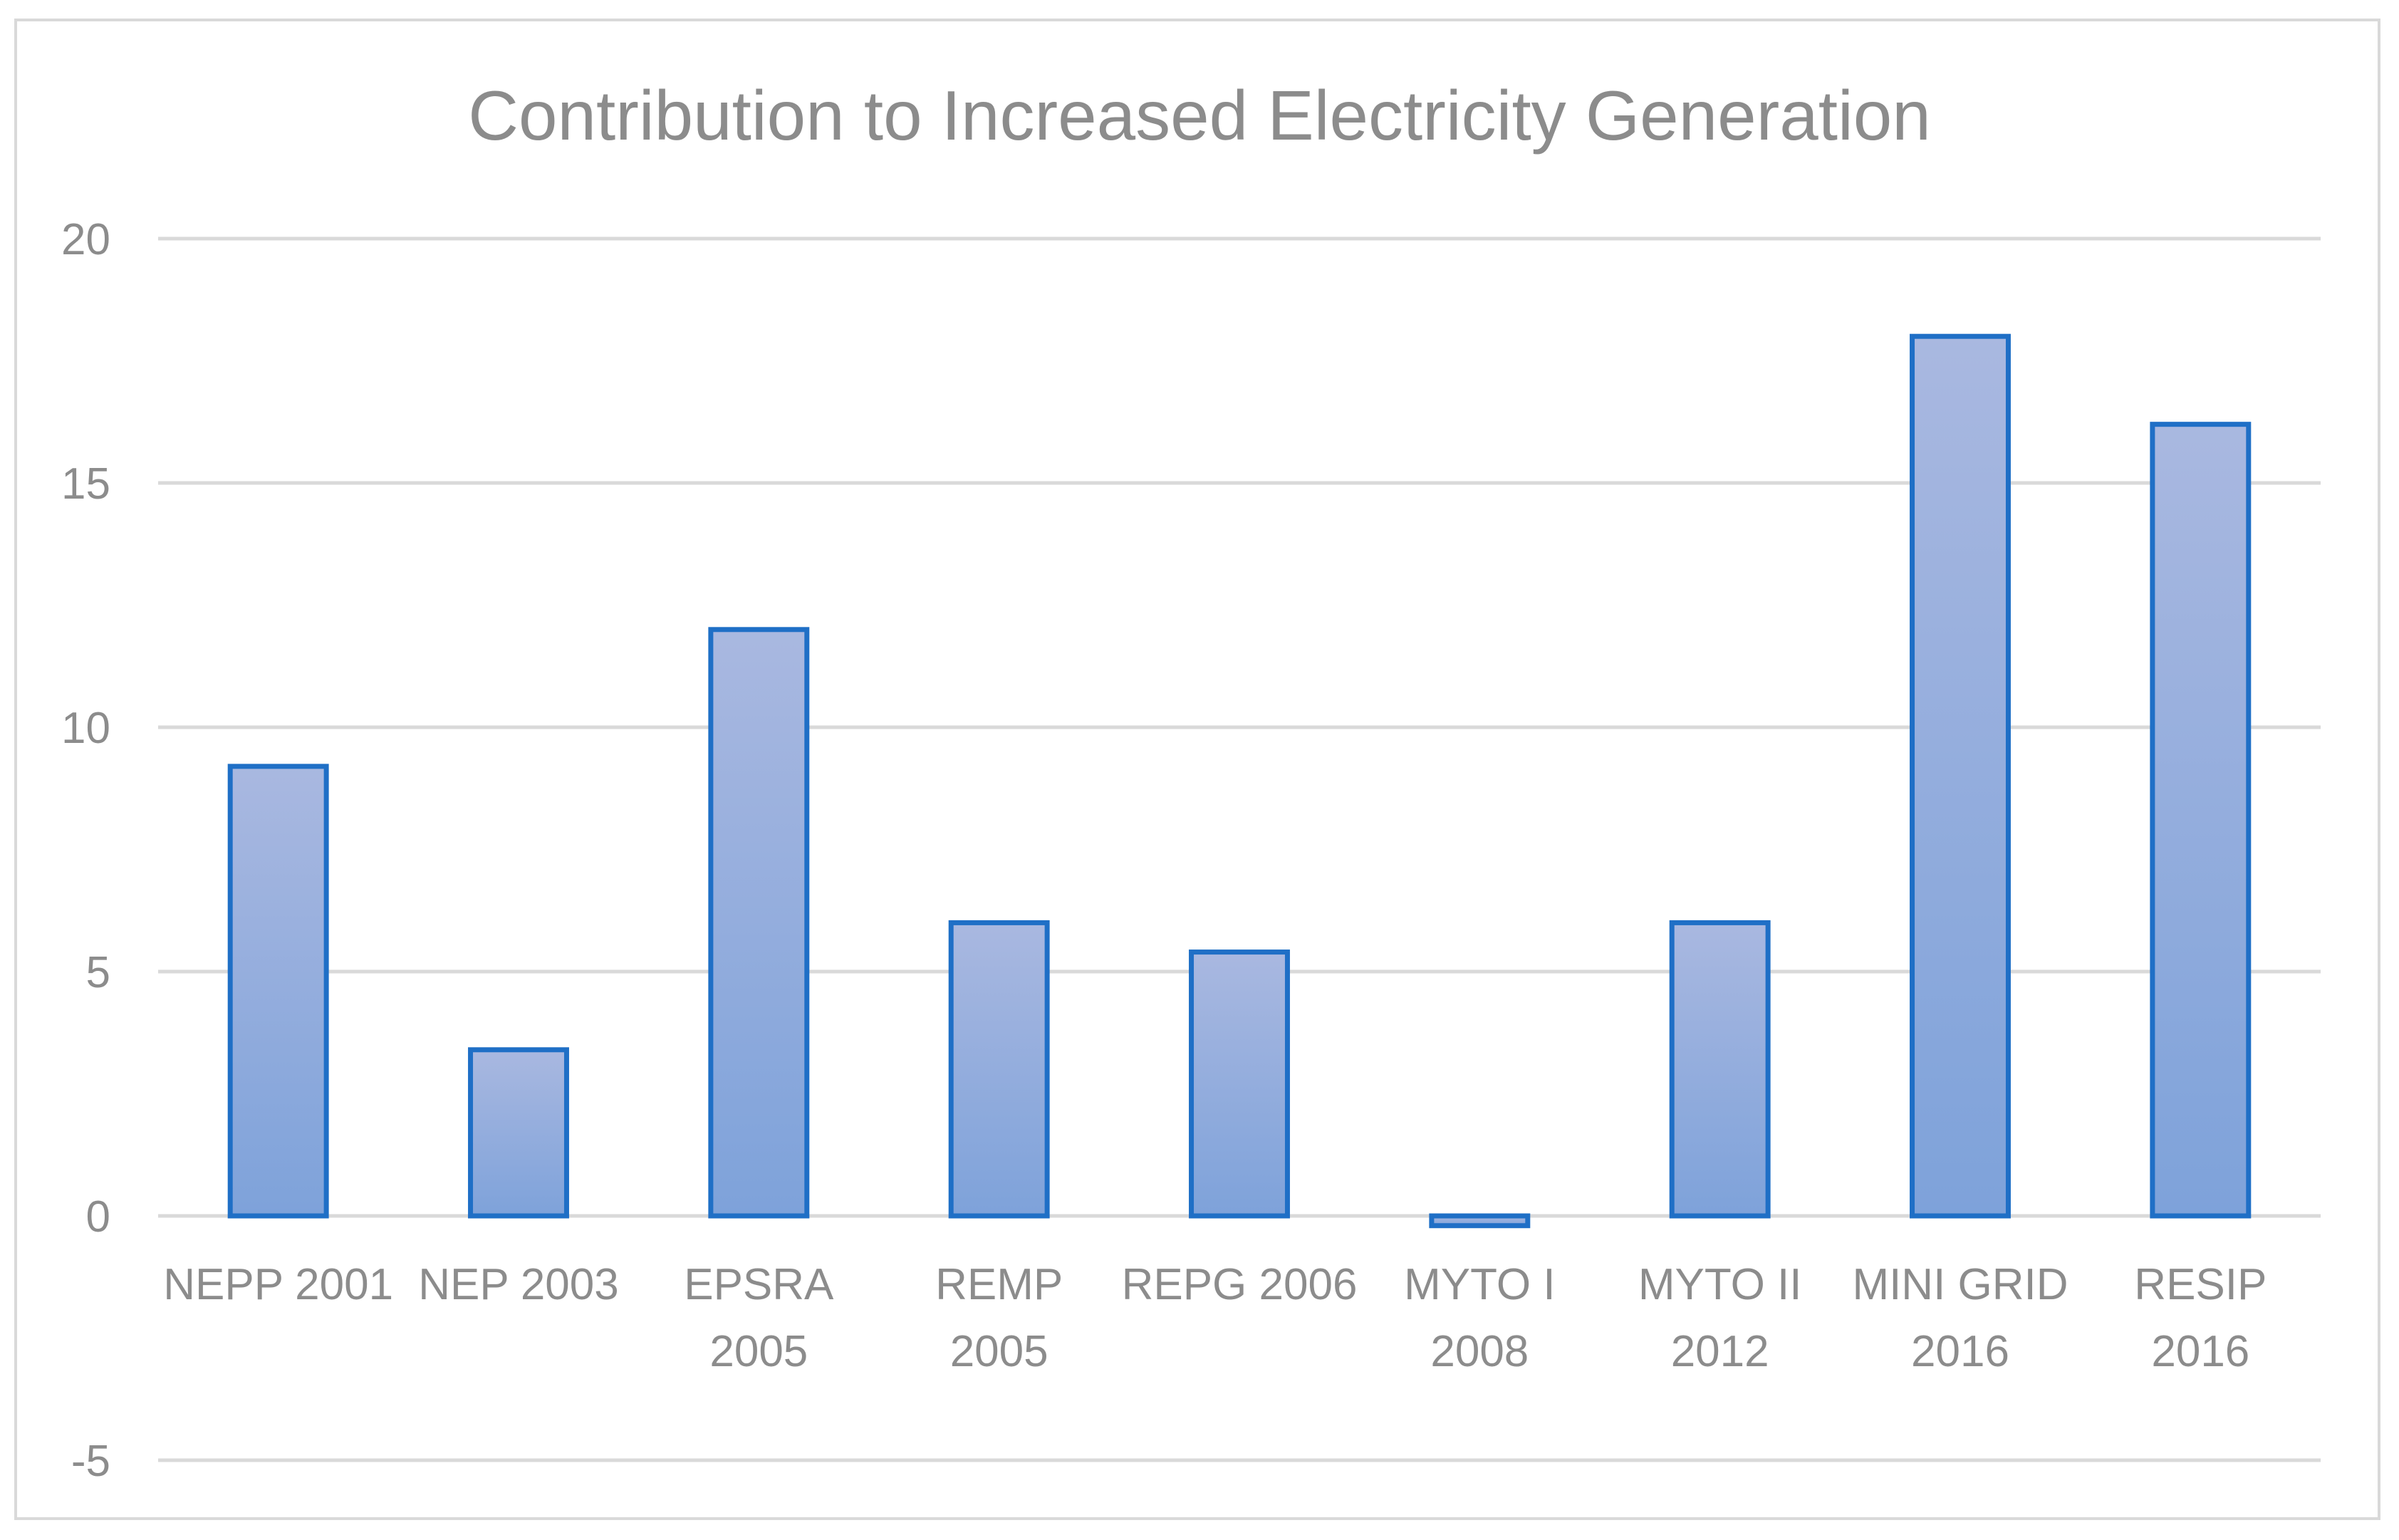 The width and height of the screenshot is (2399, 1540). I want to click on x-tick-label-line: REMP, so click(999, 1285).